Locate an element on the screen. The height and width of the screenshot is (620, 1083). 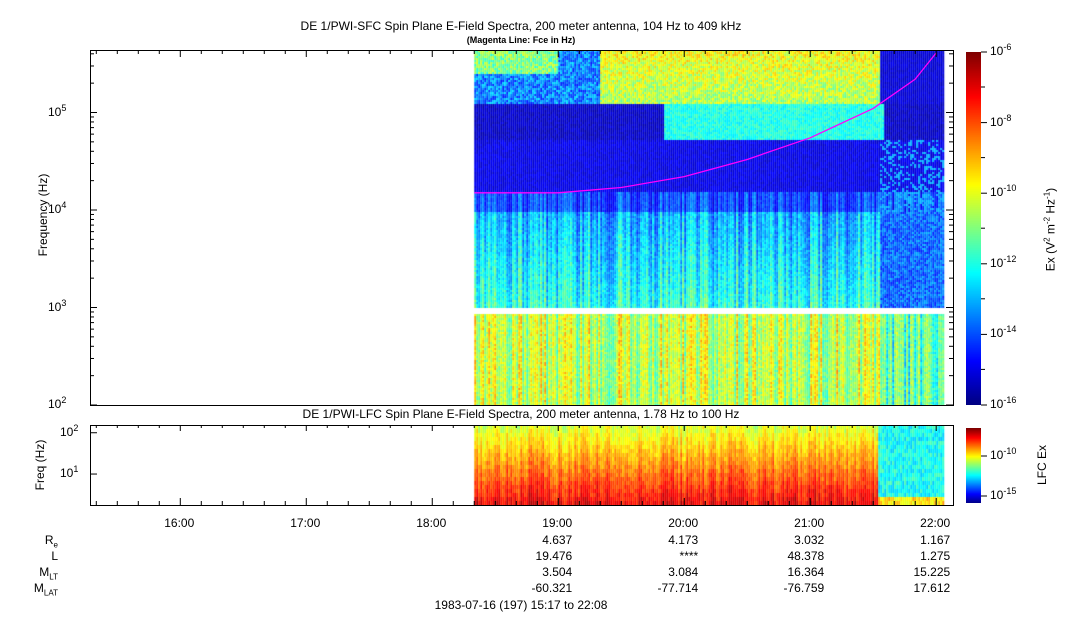
ephemeris-value: 3.504 is located at coordinates (557, 572).